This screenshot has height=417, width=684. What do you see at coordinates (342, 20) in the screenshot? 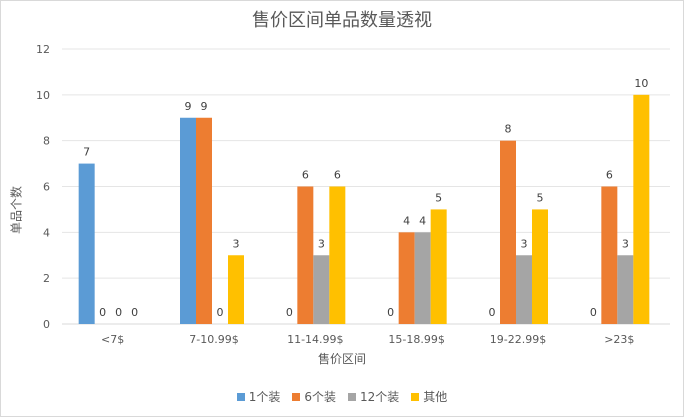
I see `chart-title: 售价区间单品数量透视` at bounding box center [342, 20].